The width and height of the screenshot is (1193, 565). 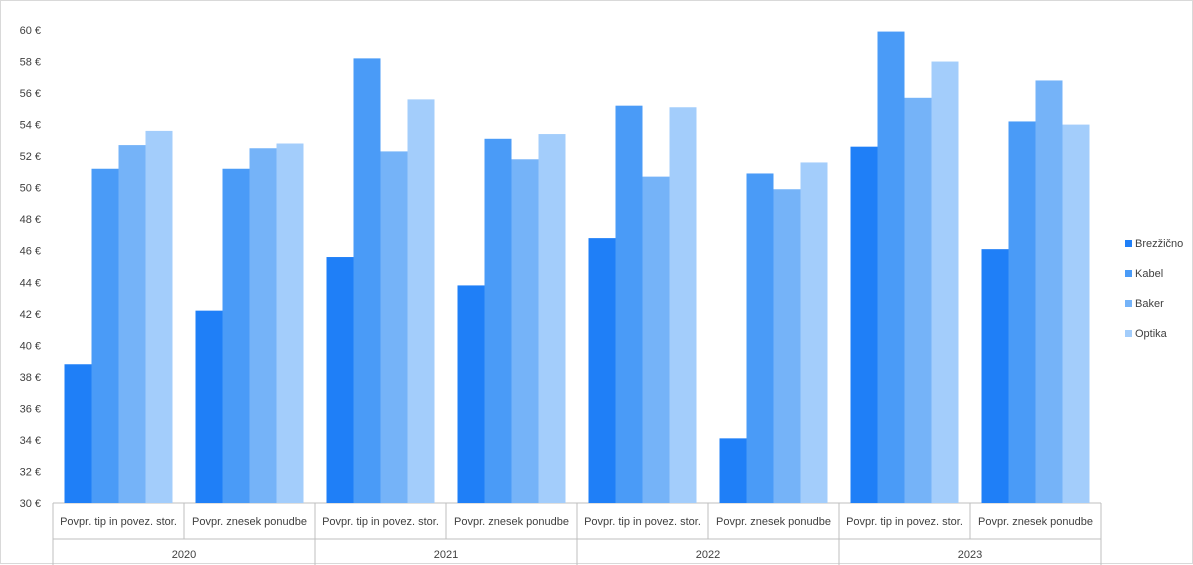 I want to click on y-tick-label: 54 €, so click(x=30, y=126).